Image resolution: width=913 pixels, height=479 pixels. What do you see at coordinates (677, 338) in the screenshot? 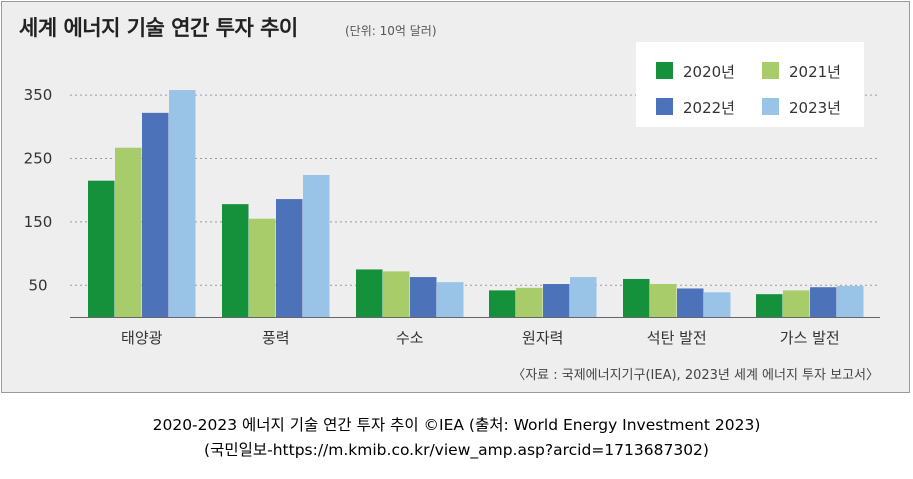
I see `category-label: 석탄 발전` at bounding box center [677, 338].